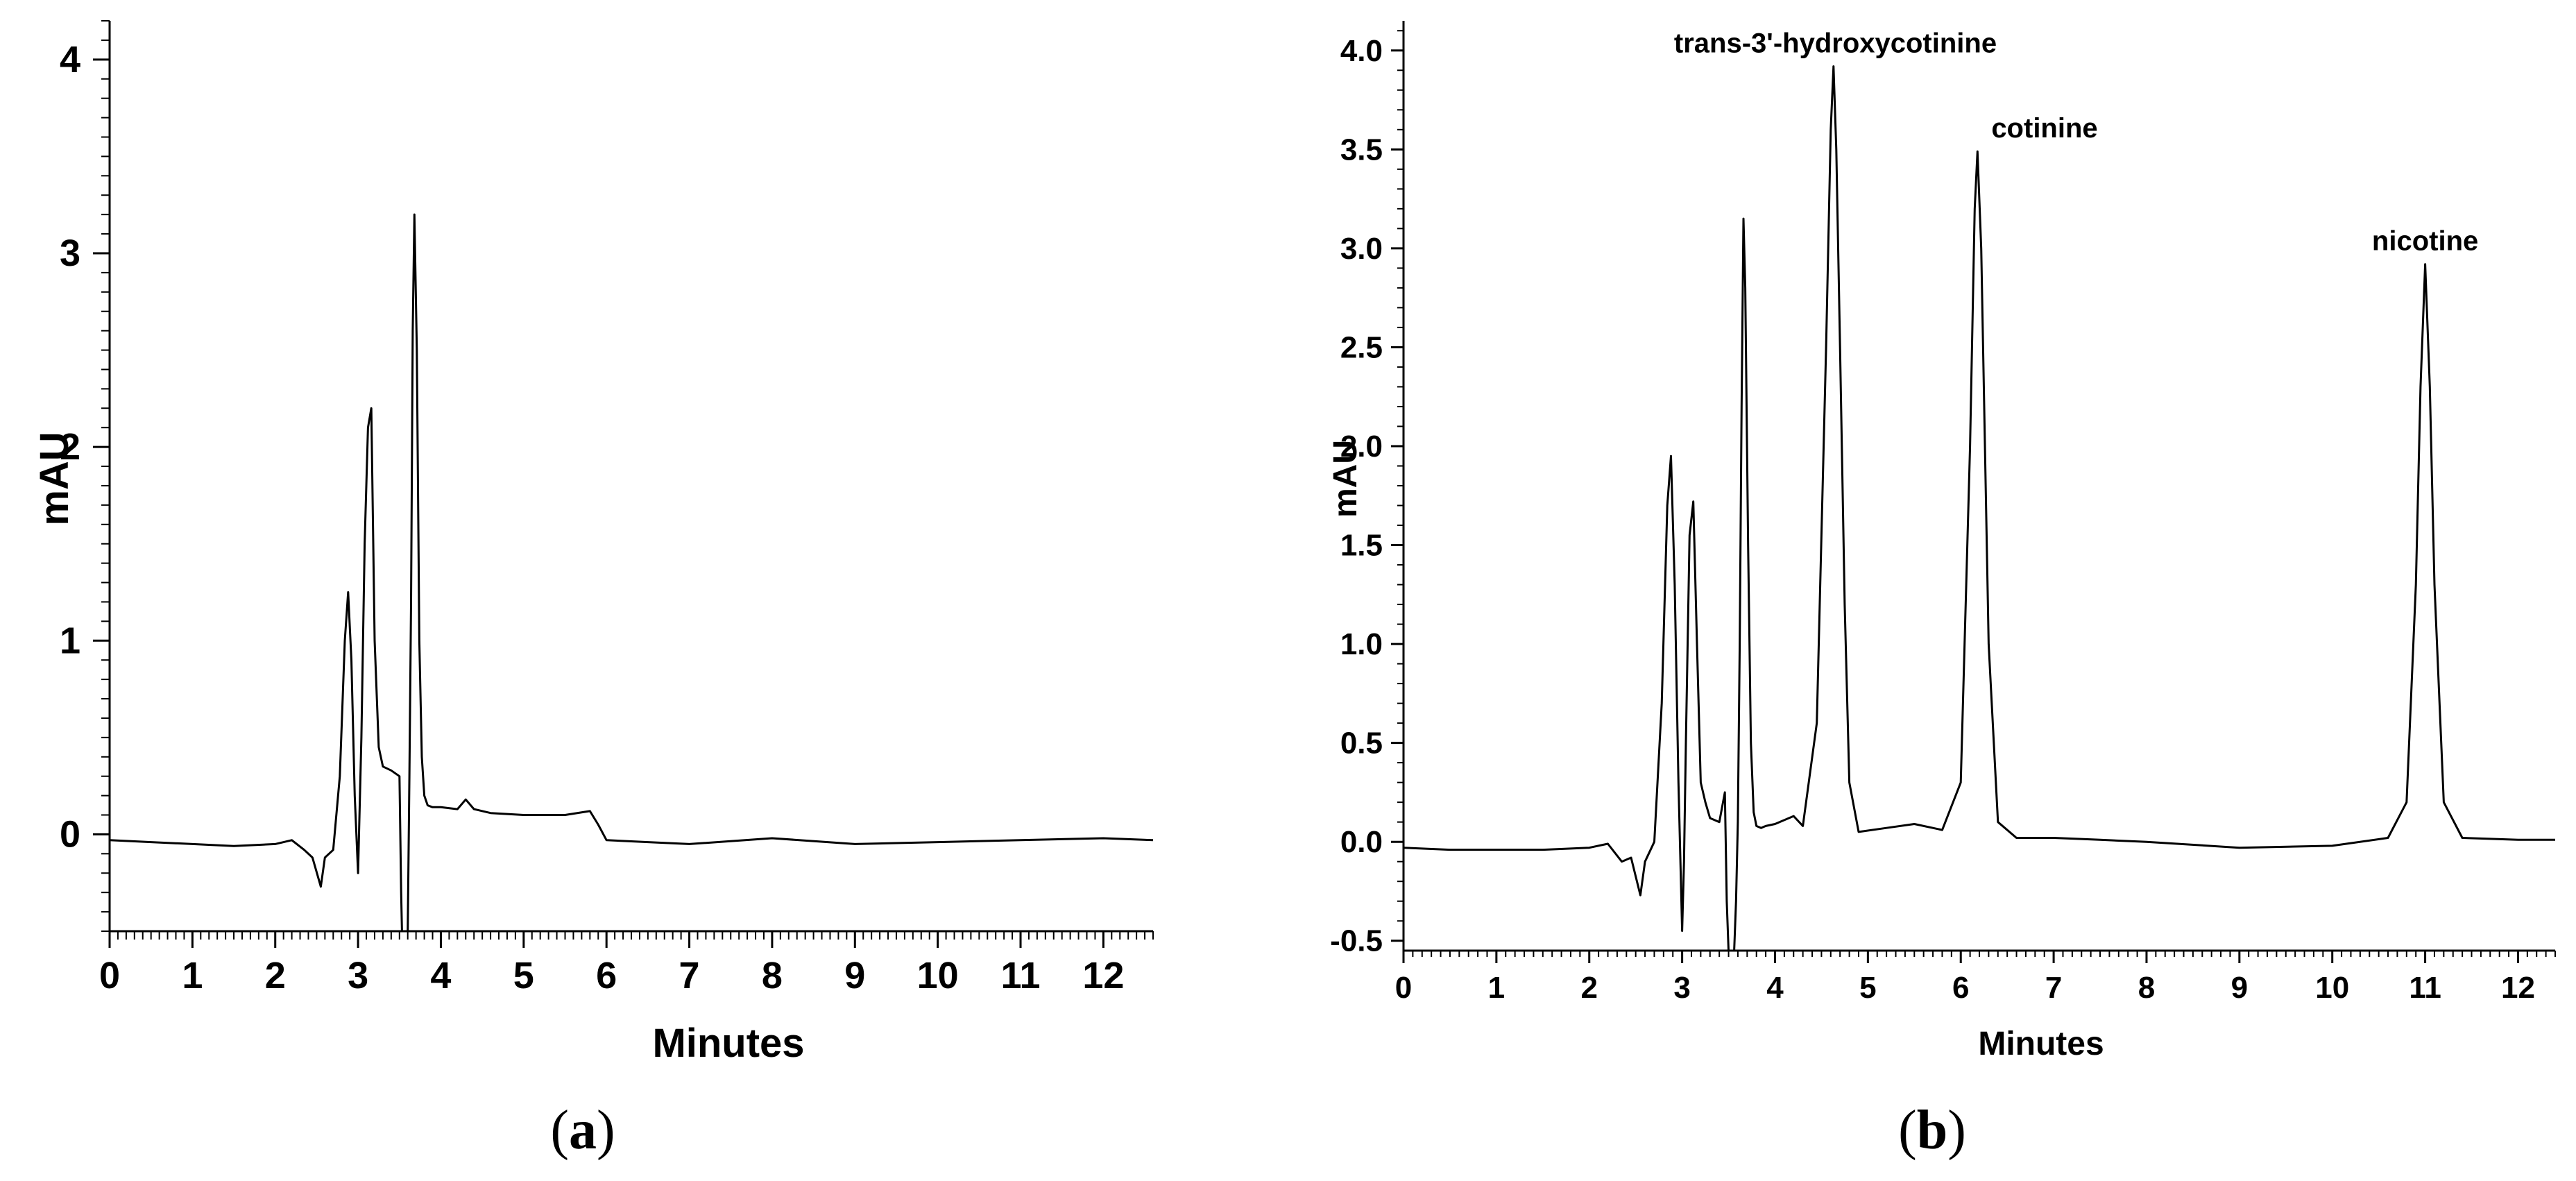 Image resolution: width=2576 pixels, height=1181 pixels. I want to click on y-tick-label: 1, so click(70, 640).